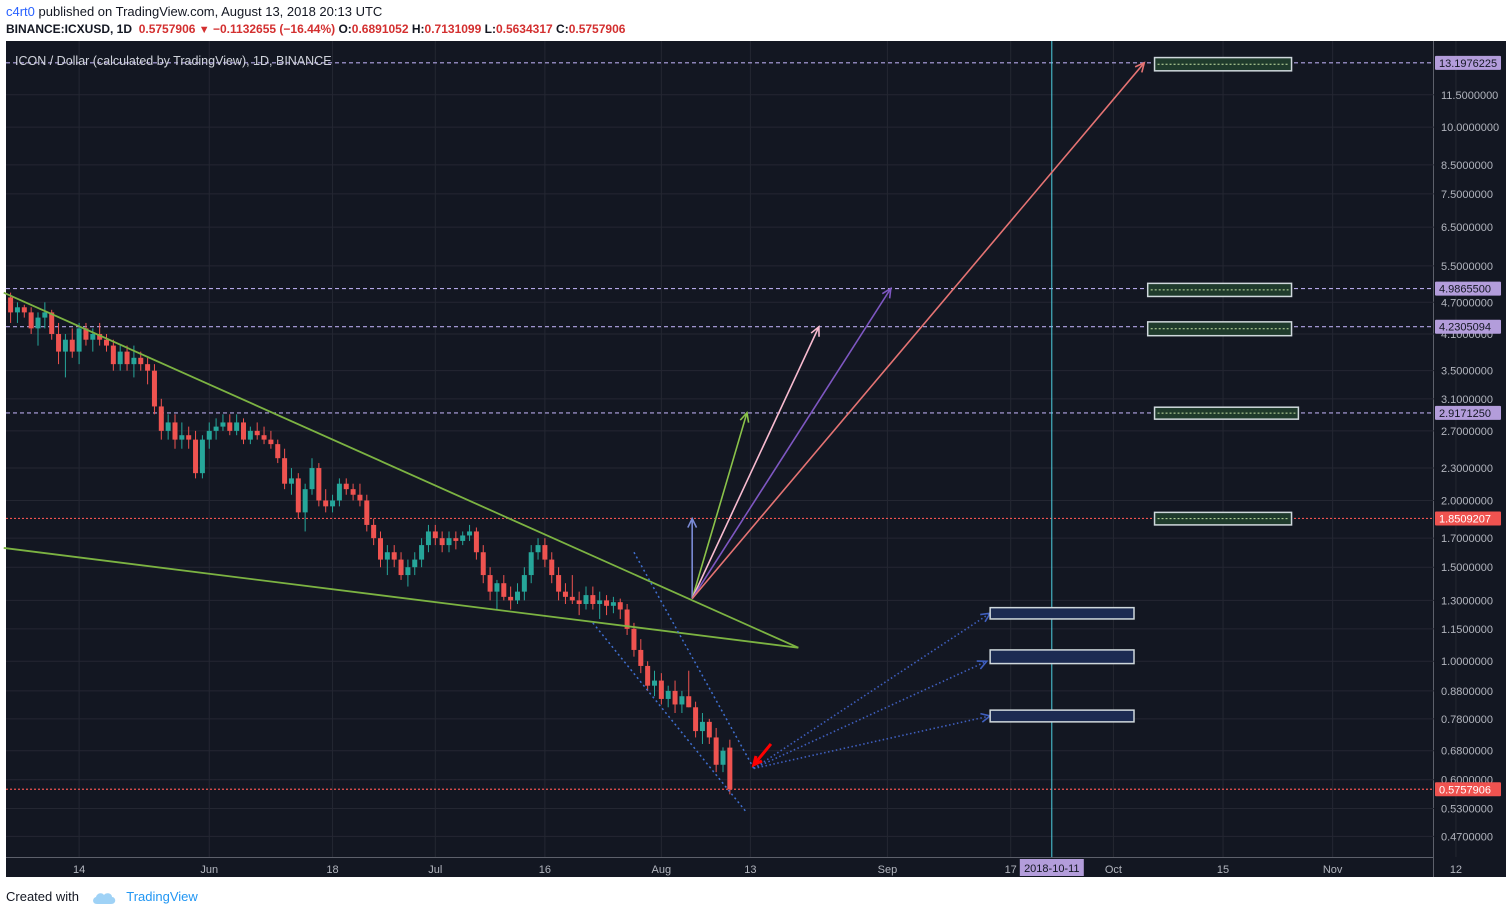  Describe the element at coordinates (20, 11) in the screenshot. I see `author-link: c4rt0` at that location.